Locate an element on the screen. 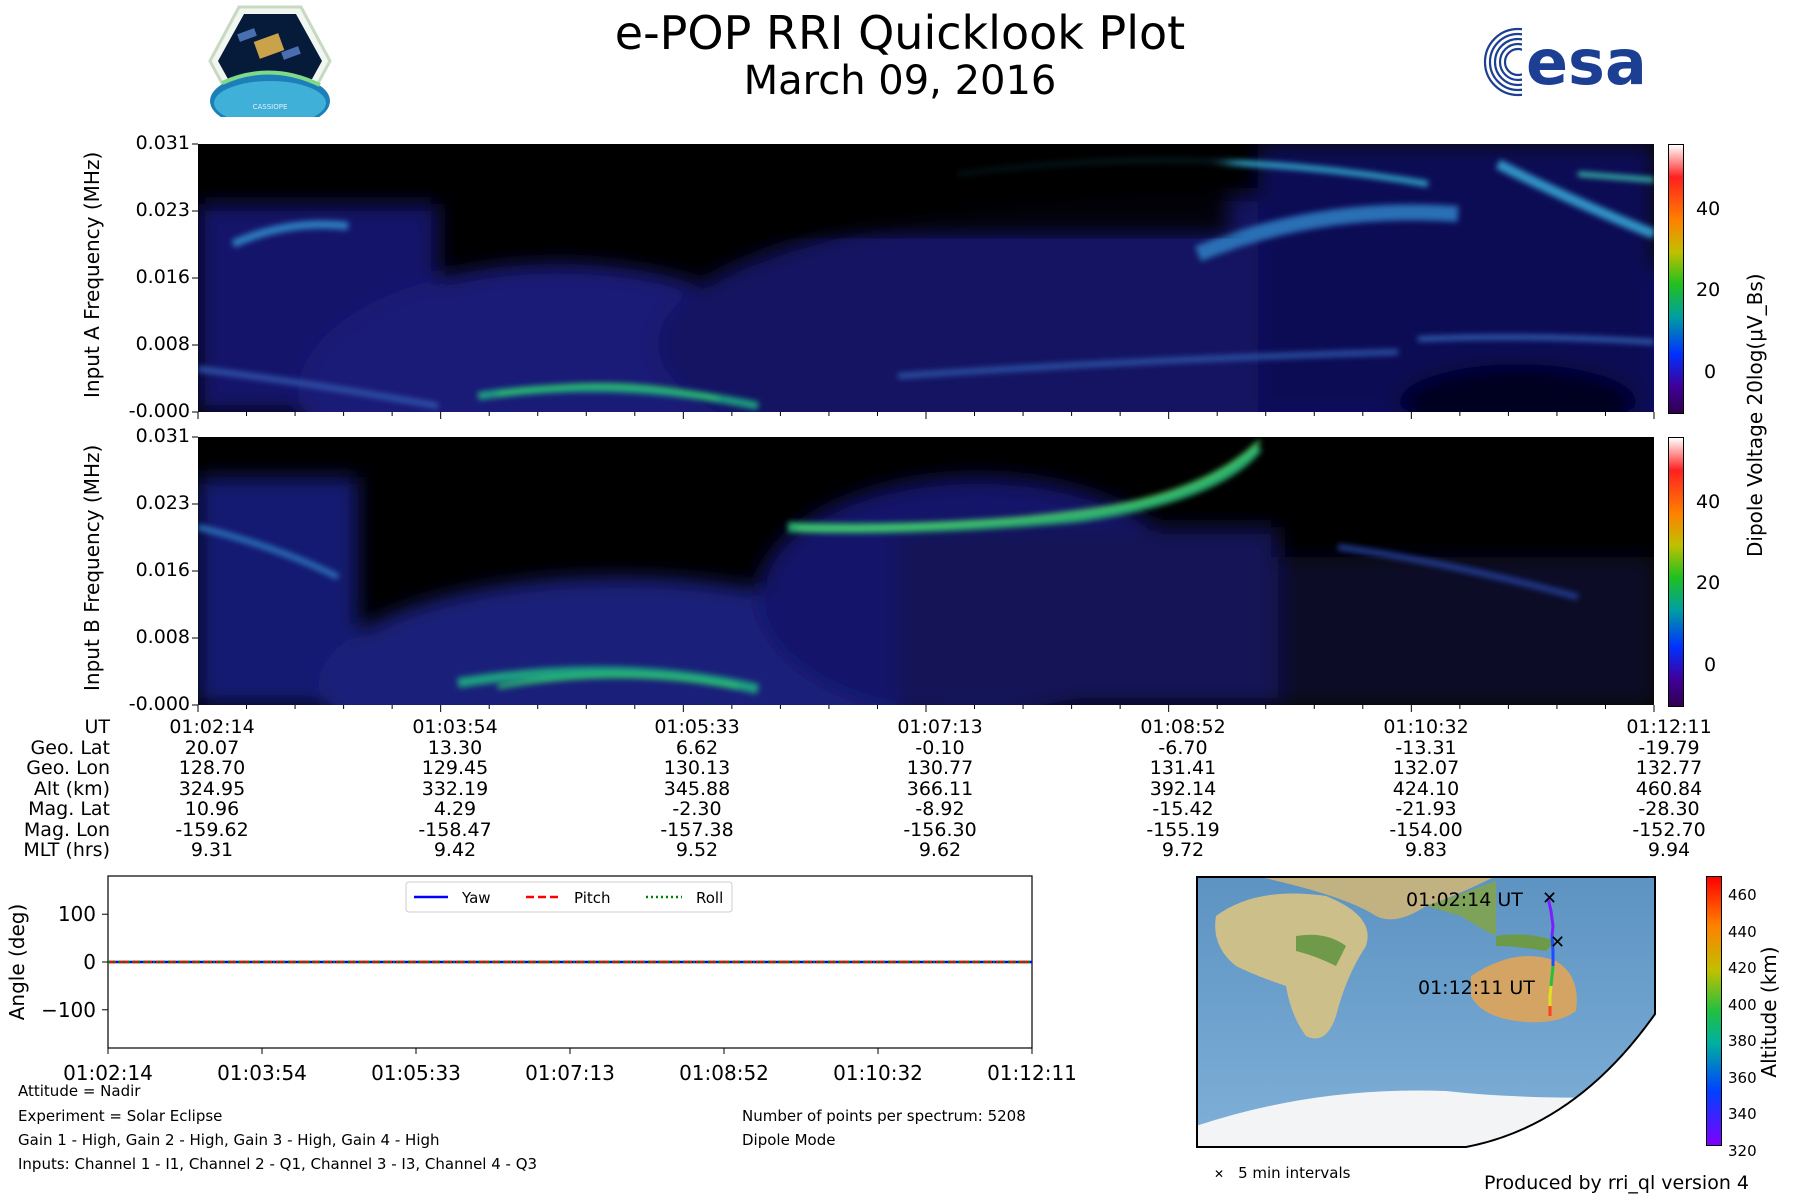 The image size is (1800, 1200). orbit-map: ✕ ✕ 01:02:14 UT 01:12:11 UT is located at coordinates (1426, 1012).